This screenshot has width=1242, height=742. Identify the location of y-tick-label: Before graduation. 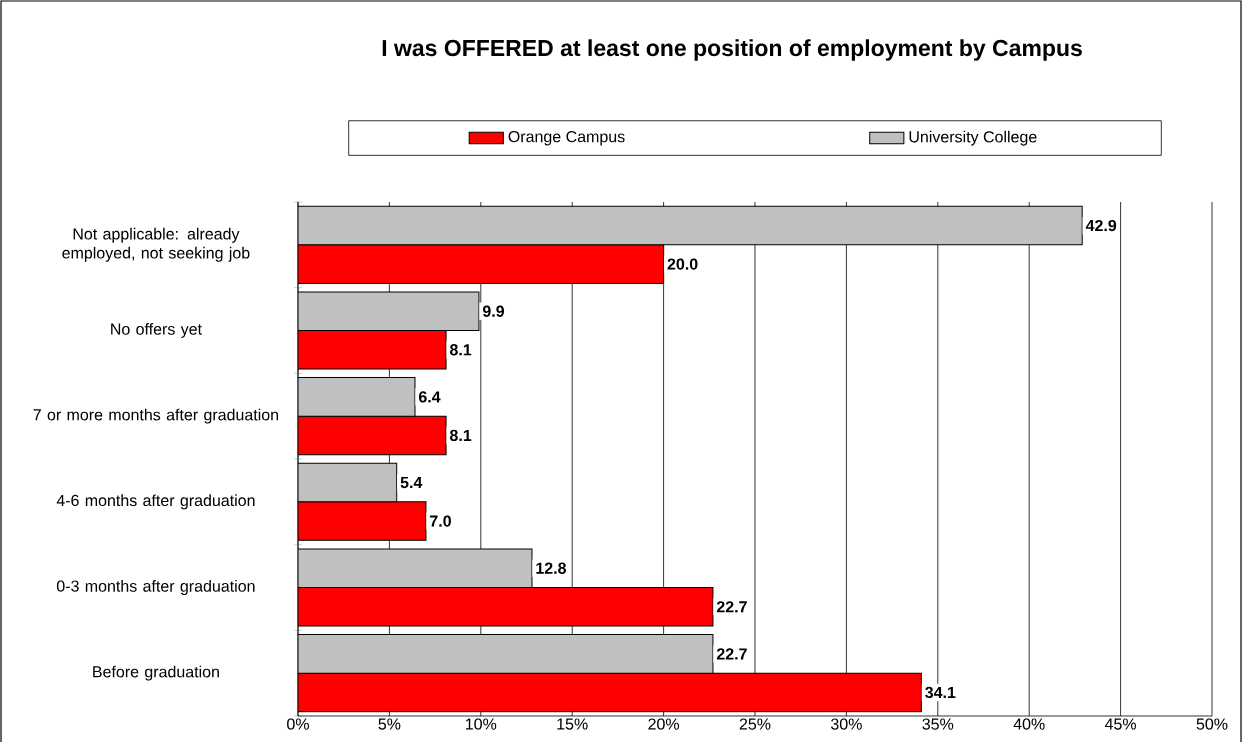
(156, 673).